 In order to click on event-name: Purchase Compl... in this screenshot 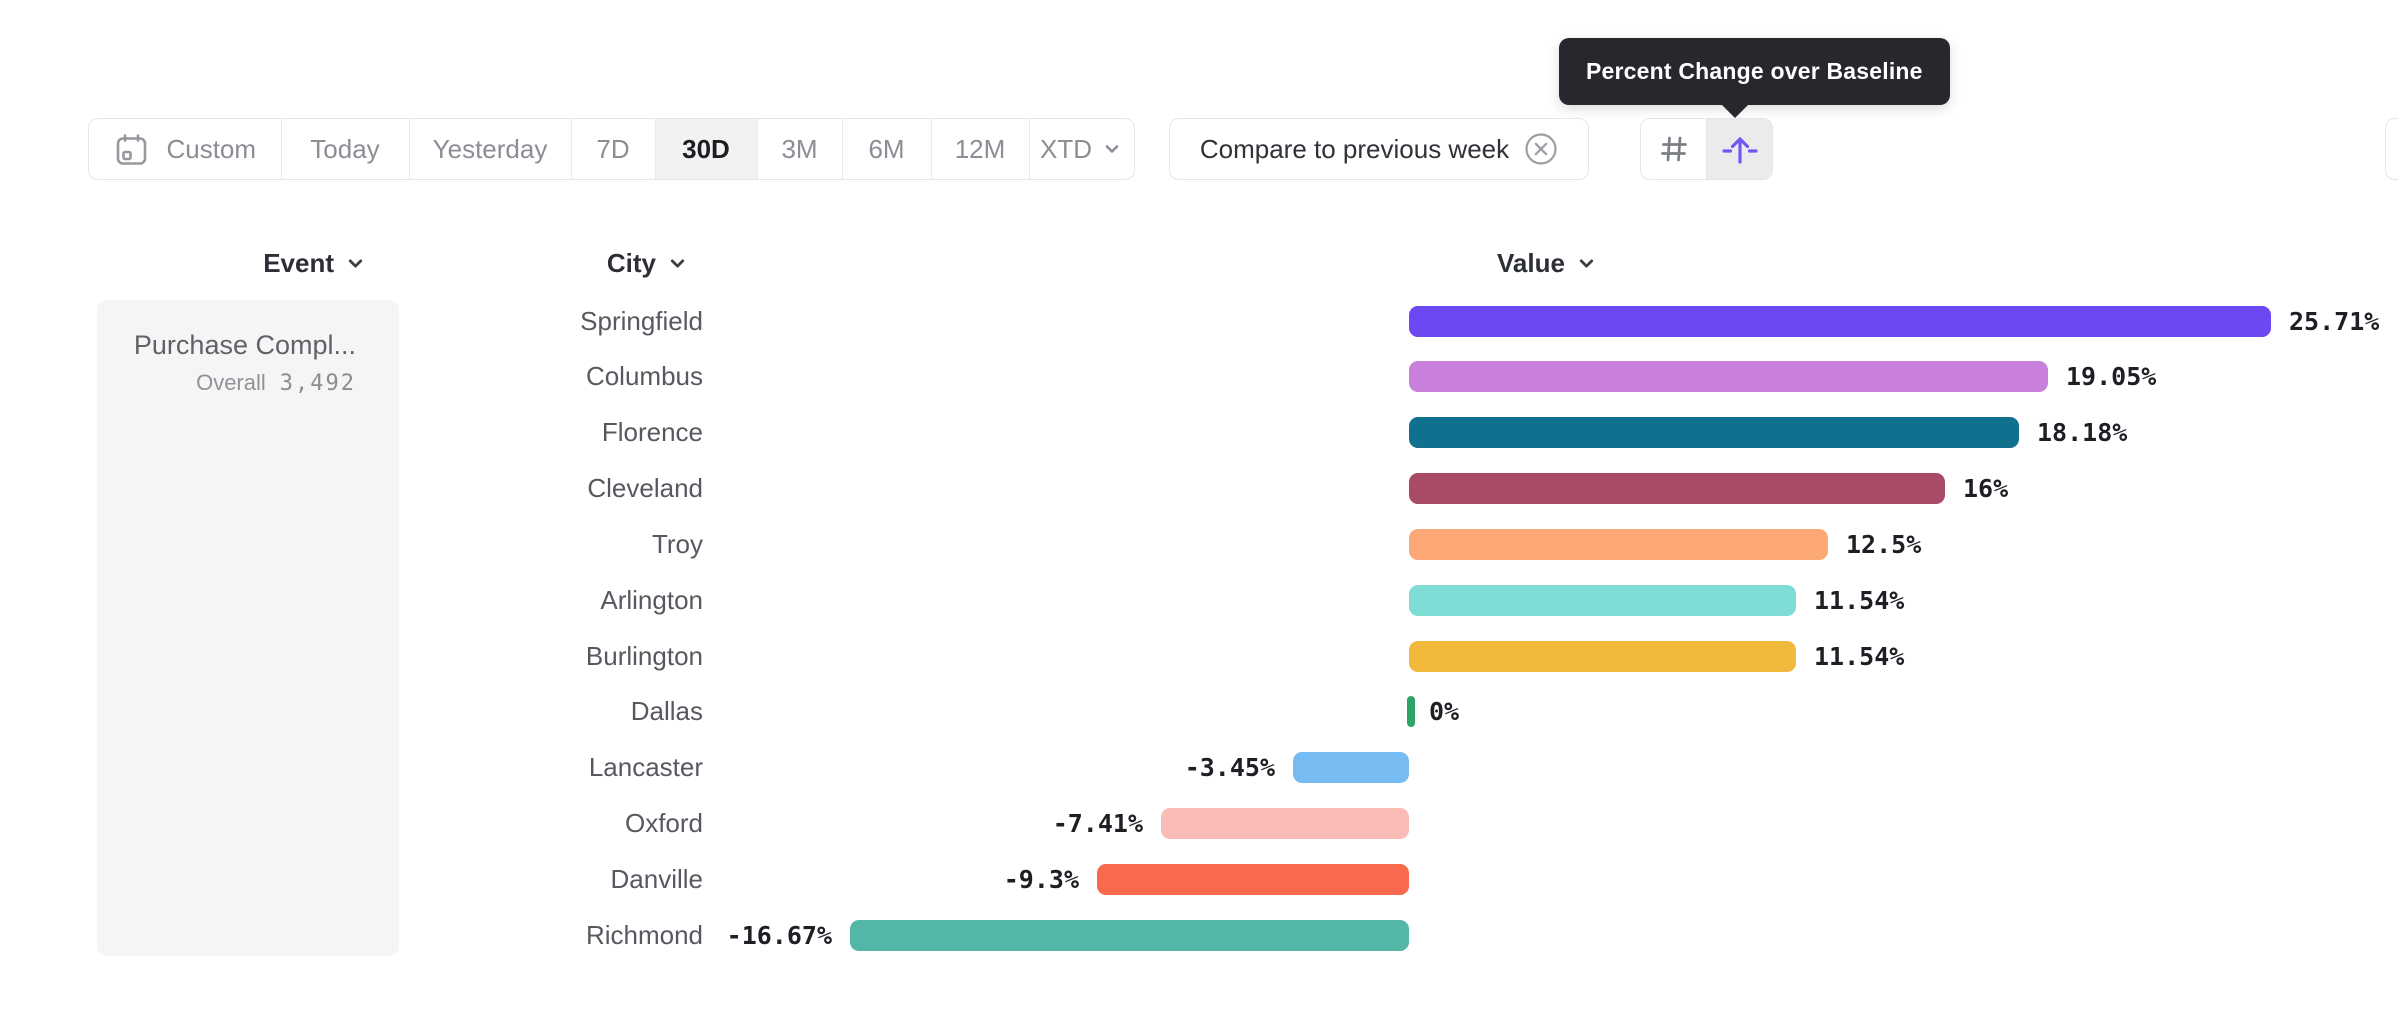, I will do `click(244, 345)`.